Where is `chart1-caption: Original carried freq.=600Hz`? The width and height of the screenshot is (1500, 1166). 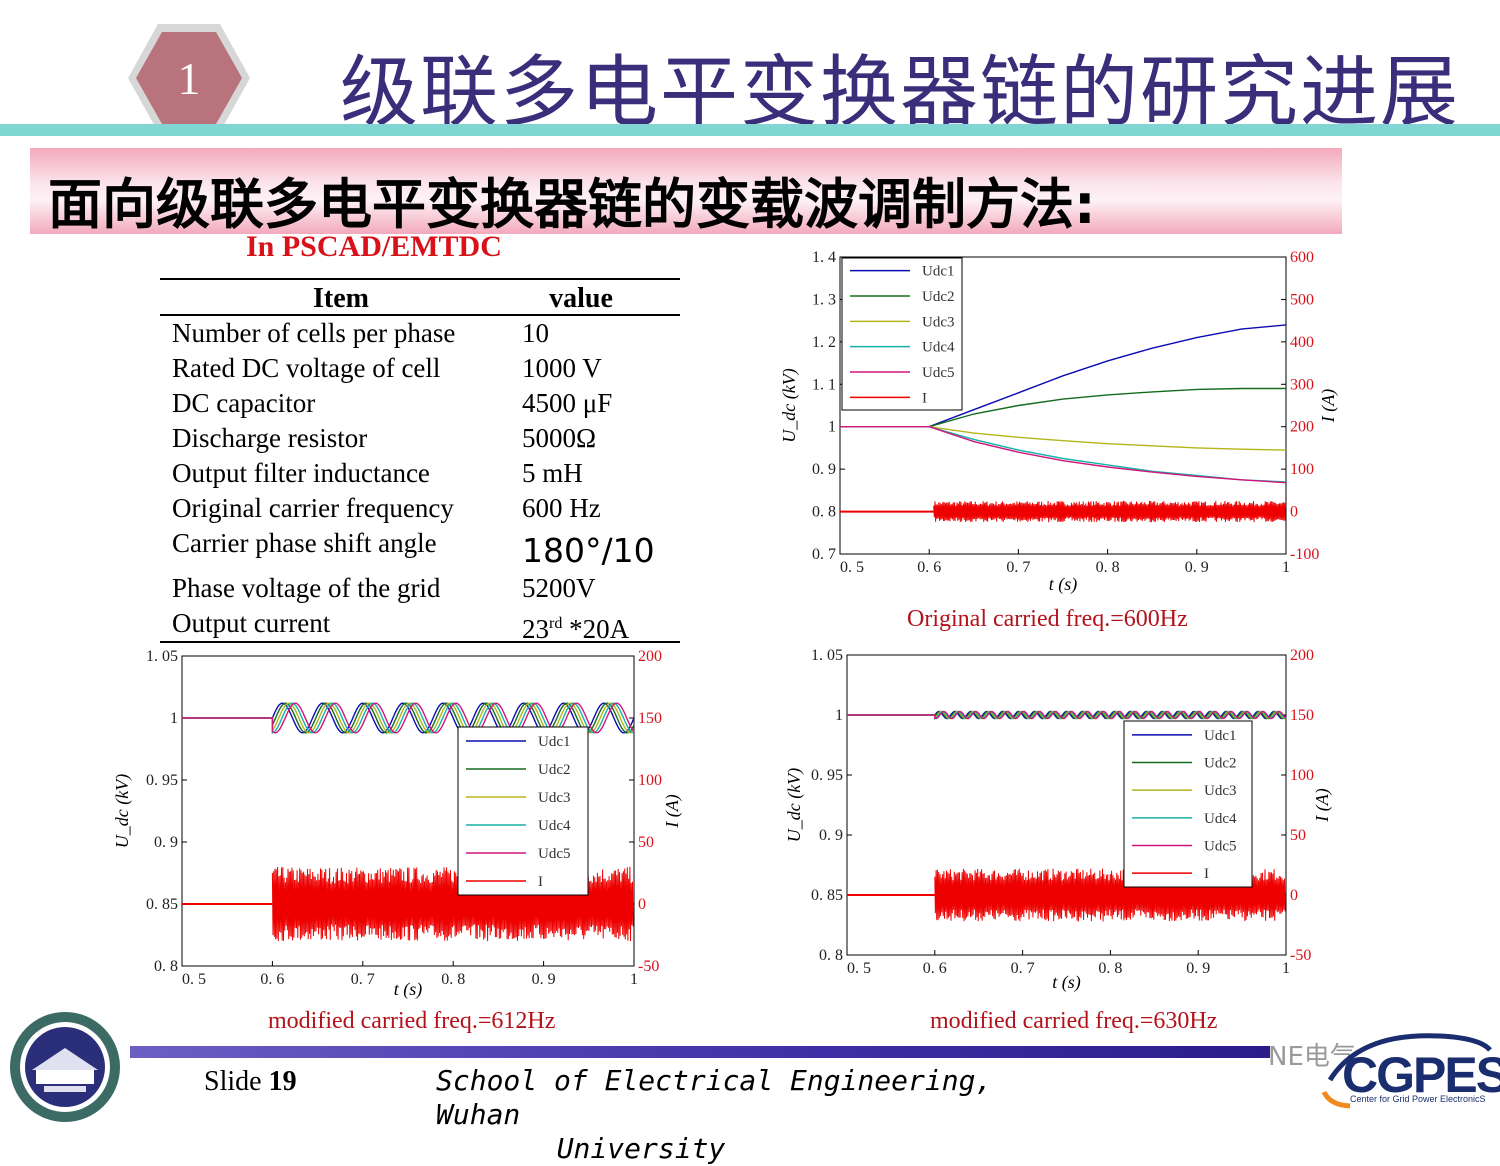
chart1-caption: Original carried freq.=600Hz is located at coordinates (1047, 619).